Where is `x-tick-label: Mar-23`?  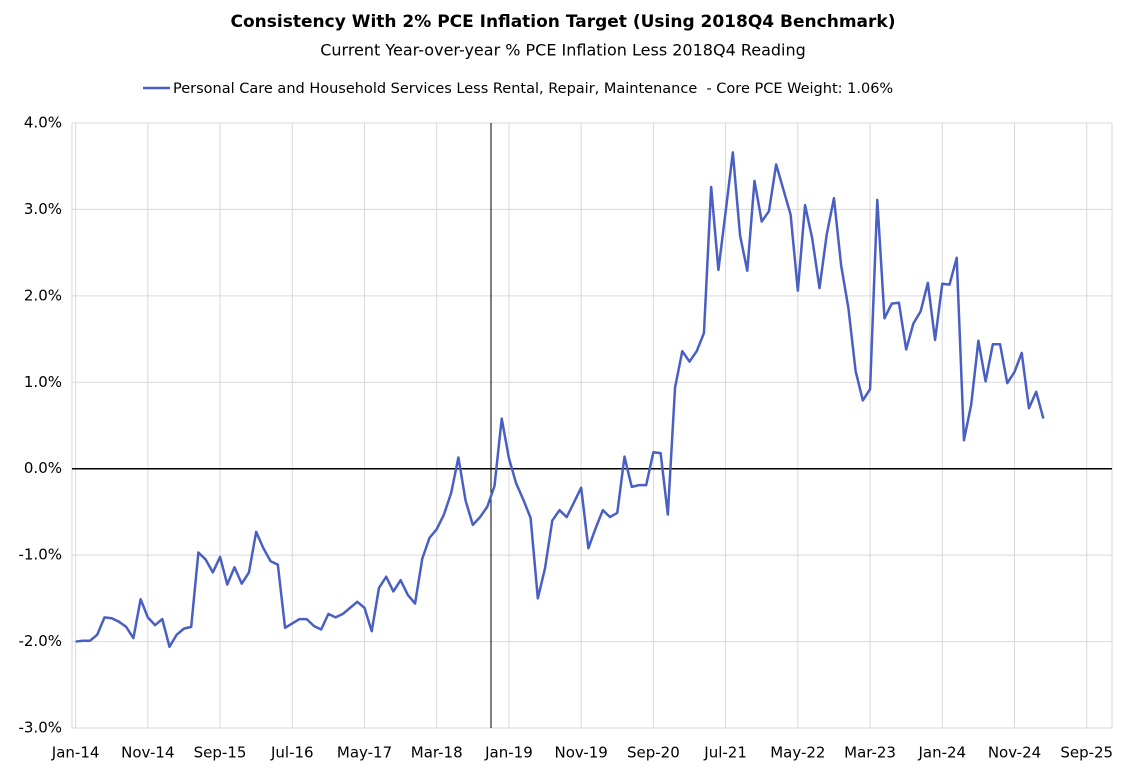
x-tick-label: Mar-23 is located at coordinates (870, 753).